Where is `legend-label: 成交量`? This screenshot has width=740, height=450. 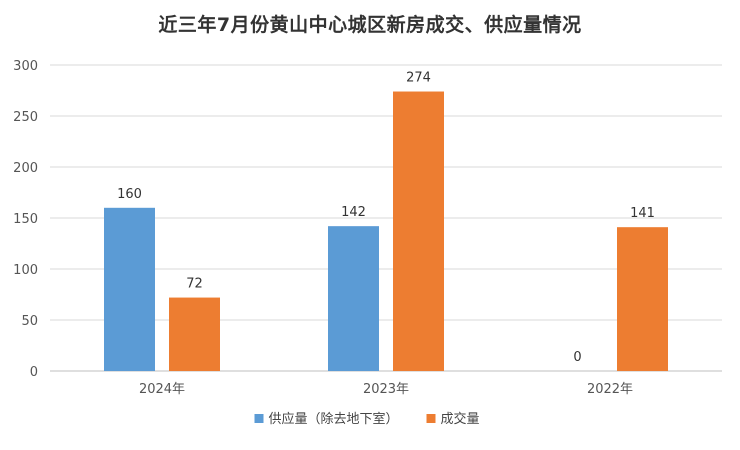
legend-label: 成交量 is located at coordinates (460, 419).